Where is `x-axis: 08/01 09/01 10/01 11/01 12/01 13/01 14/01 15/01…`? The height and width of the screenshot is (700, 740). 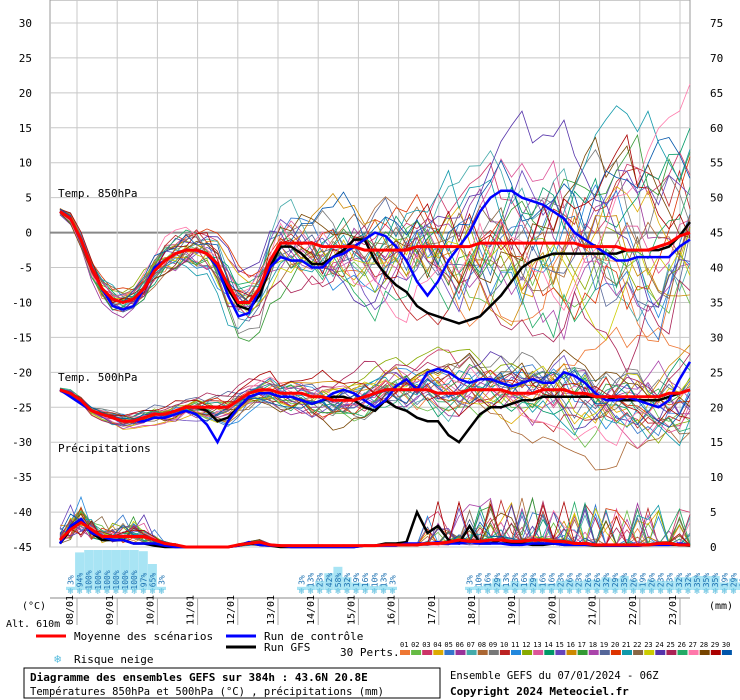 x-axis: 08/01 09/01 10/01 11/01 12/01 13/01 14/01 15/01… is located at coordinates (370, 610).